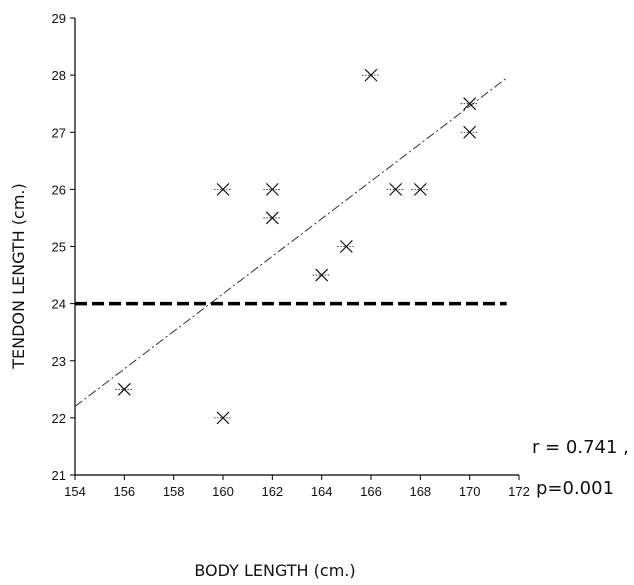 The width and height of the screenshot is (634, 585). What do you see at coordinates (223, 491) in the screenshot?
I see `x-tick-label: 160` at bounding box center [223, 491].